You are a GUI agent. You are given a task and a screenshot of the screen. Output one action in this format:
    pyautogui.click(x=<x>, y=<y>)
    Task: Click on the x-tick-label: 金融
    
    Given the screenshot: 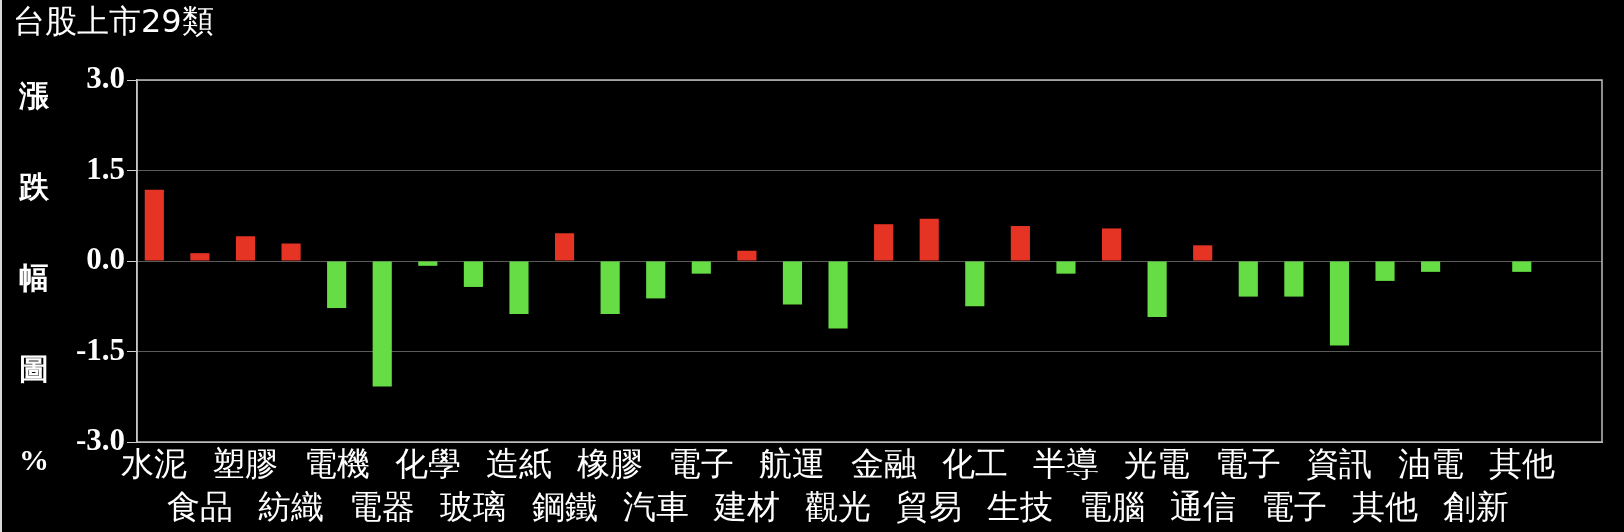 What is the action you would take?
    pyautogui.click(x=883, y=464)
    